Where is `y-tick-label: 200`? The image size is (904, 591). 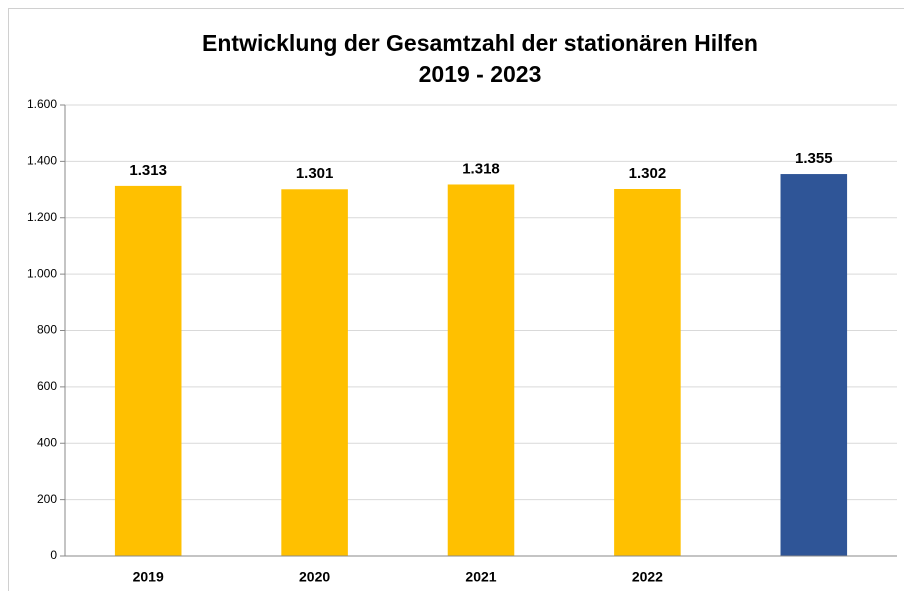 y-tick-label: 200 is located at coordinates (47, 499).